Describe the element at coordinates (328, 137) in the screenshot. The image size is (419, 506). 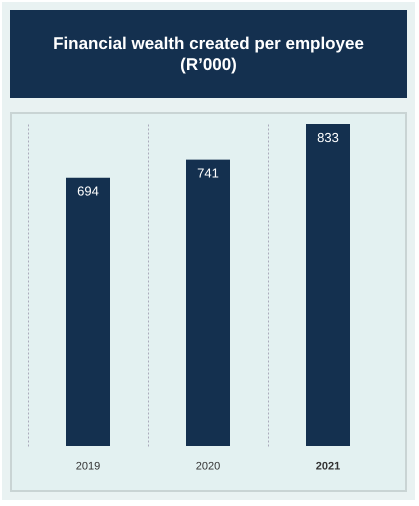
I see `data-label: 833` at that location.